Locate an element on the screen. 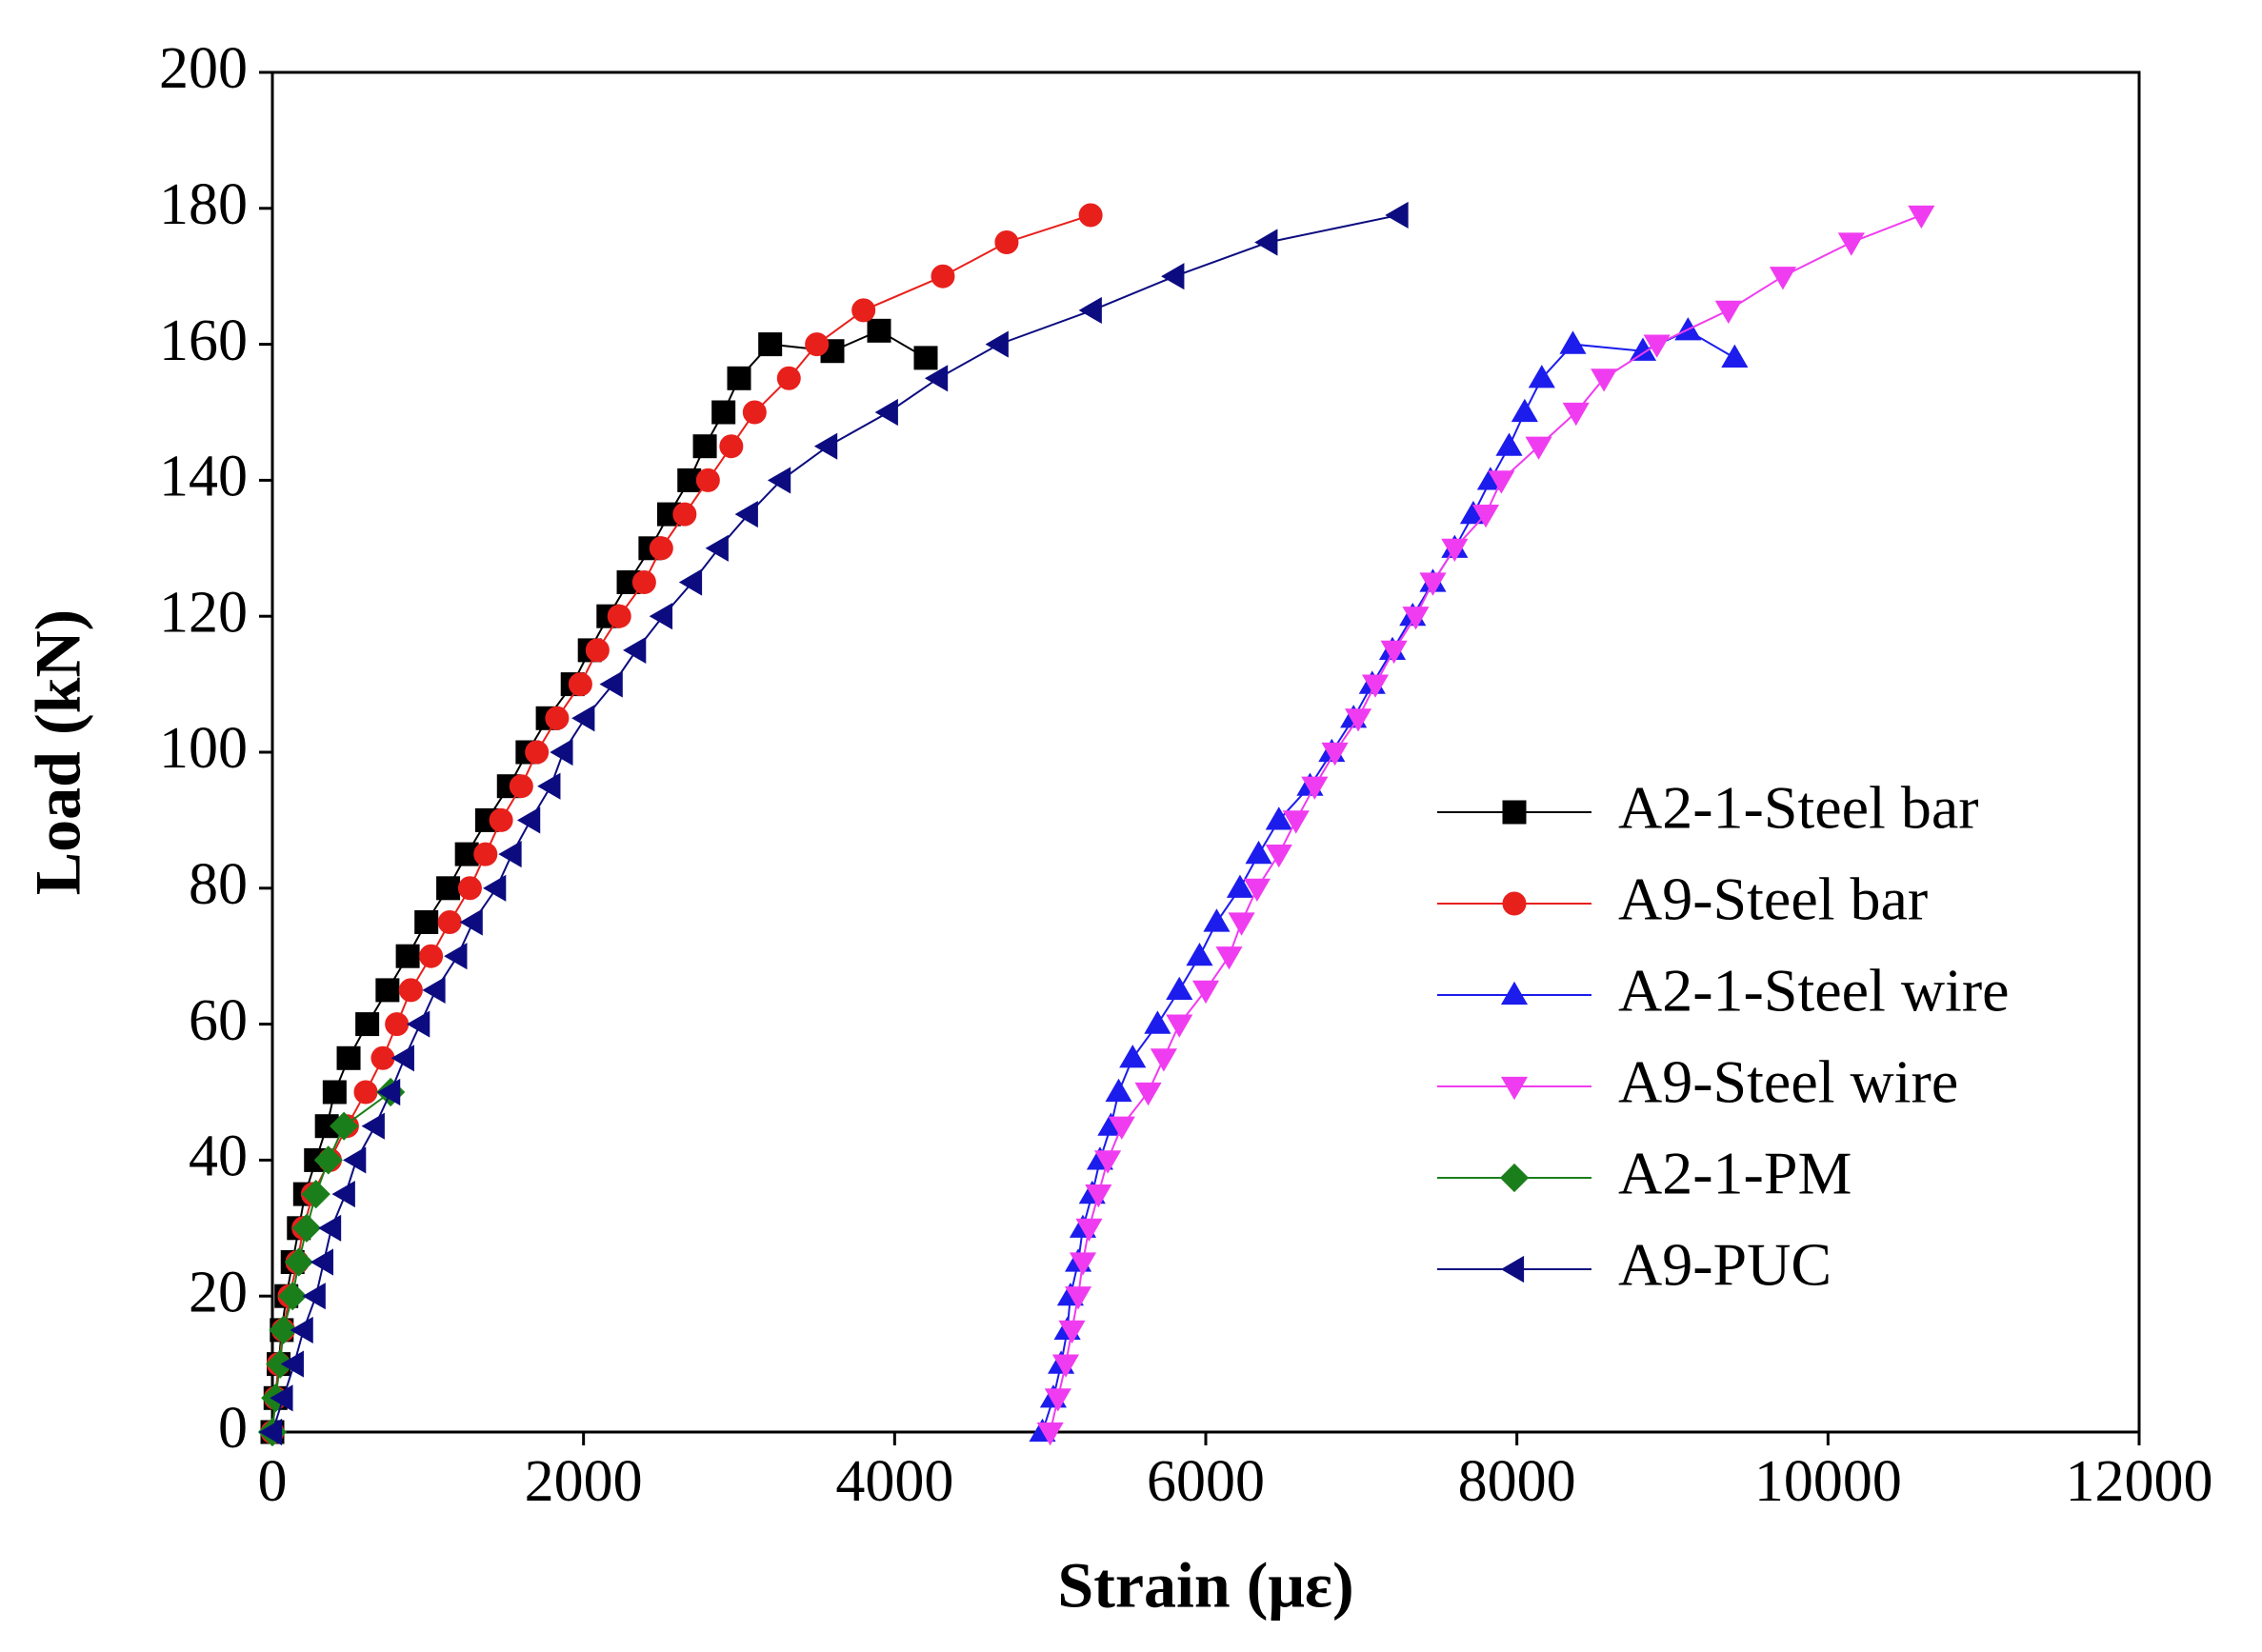  x-tick-label: 10000 is located at coordinates (1828, 1482).